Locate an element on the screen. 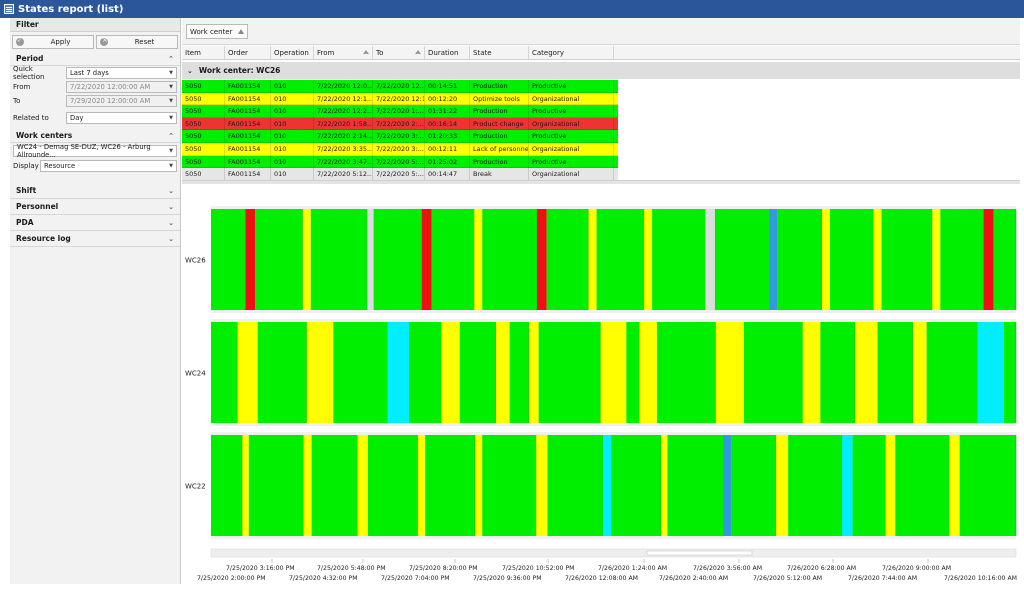 The height and width of the screenshot is (590, 1024). group-row-wc26: ⌄ Work center: WC26 is located at coordinates (601, 70).